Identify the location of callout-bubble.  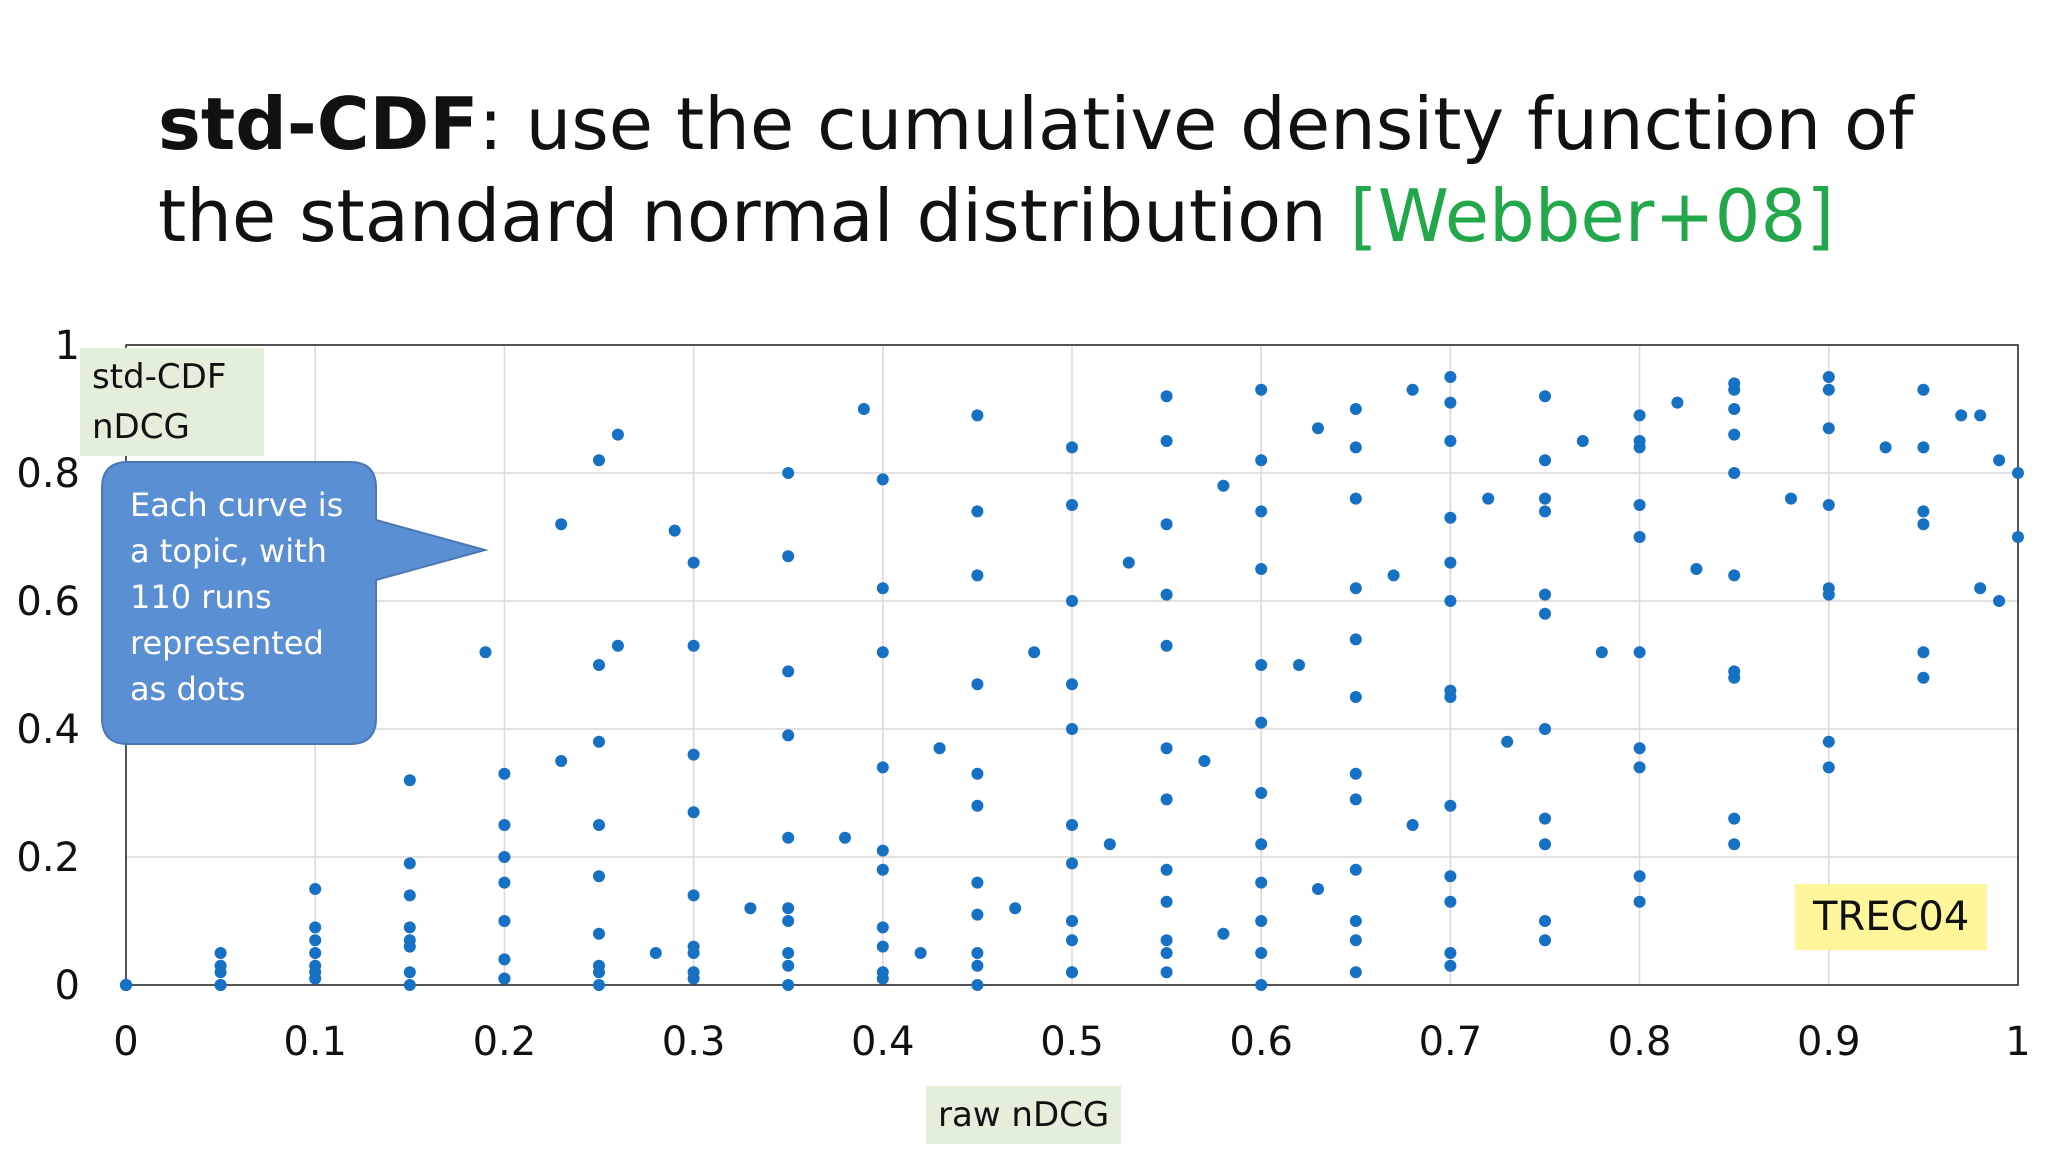
(295, 603).